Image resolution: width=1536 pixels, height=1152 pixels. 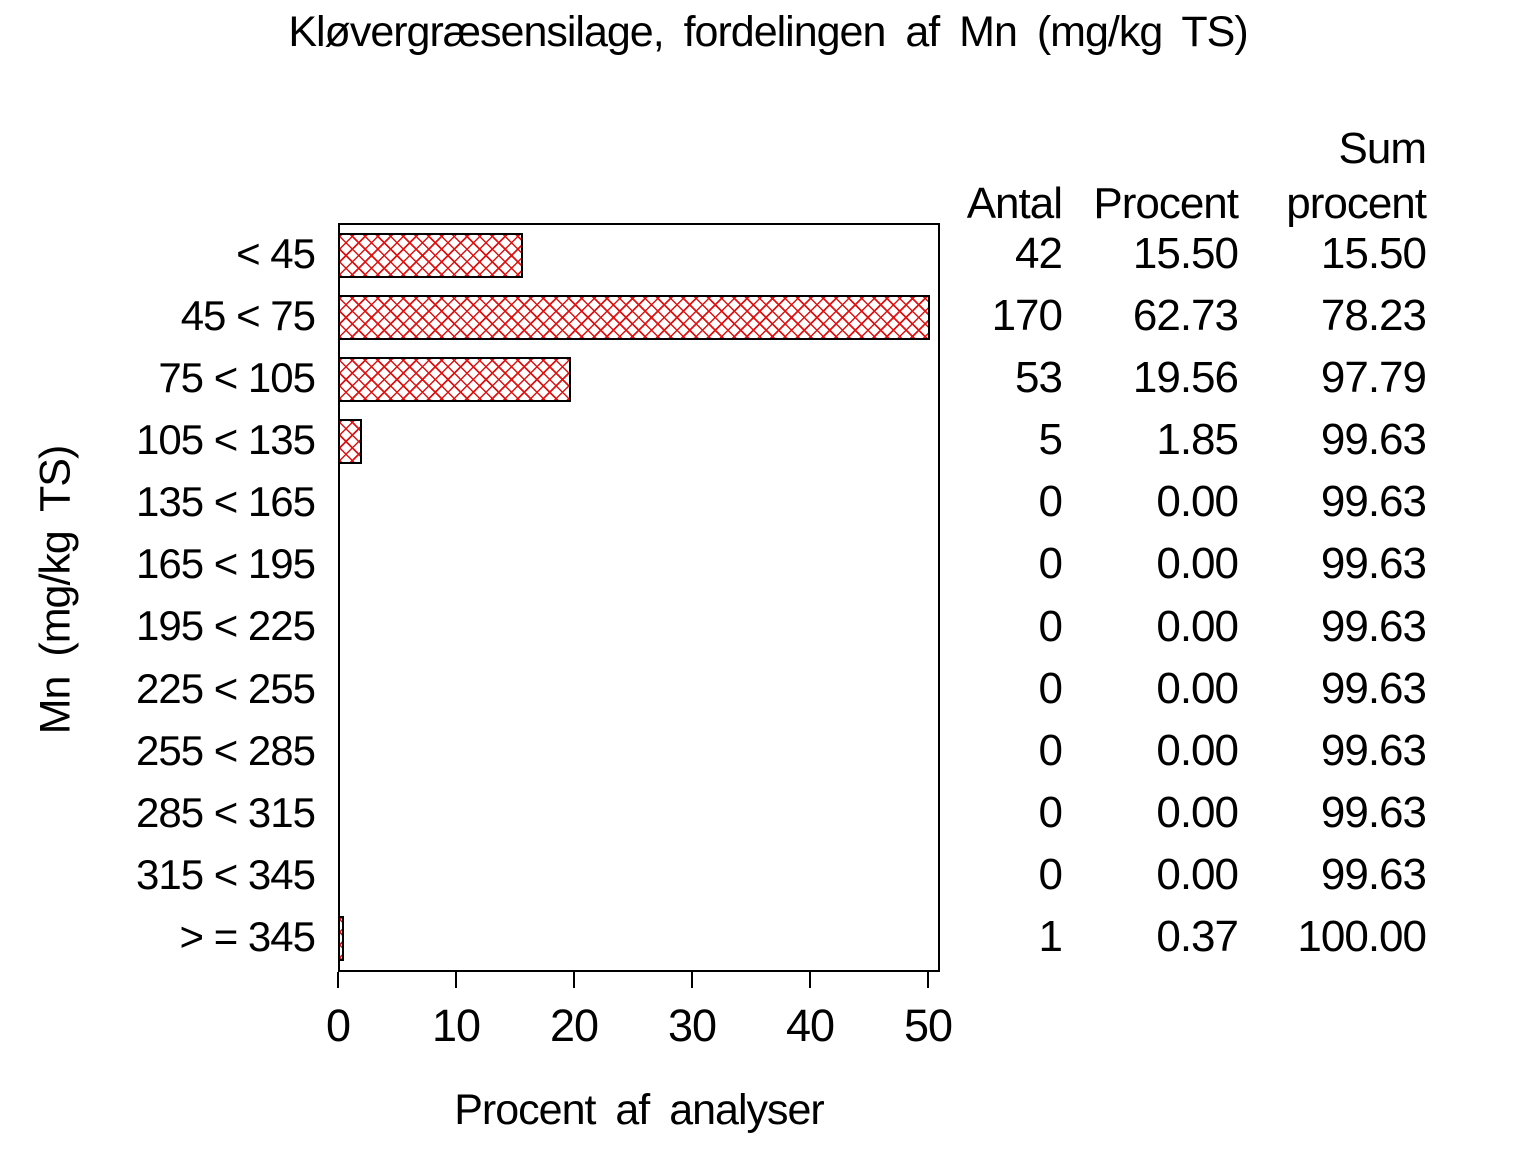 I want to click on antal-cell: 42, so click(x=1039, y=254).